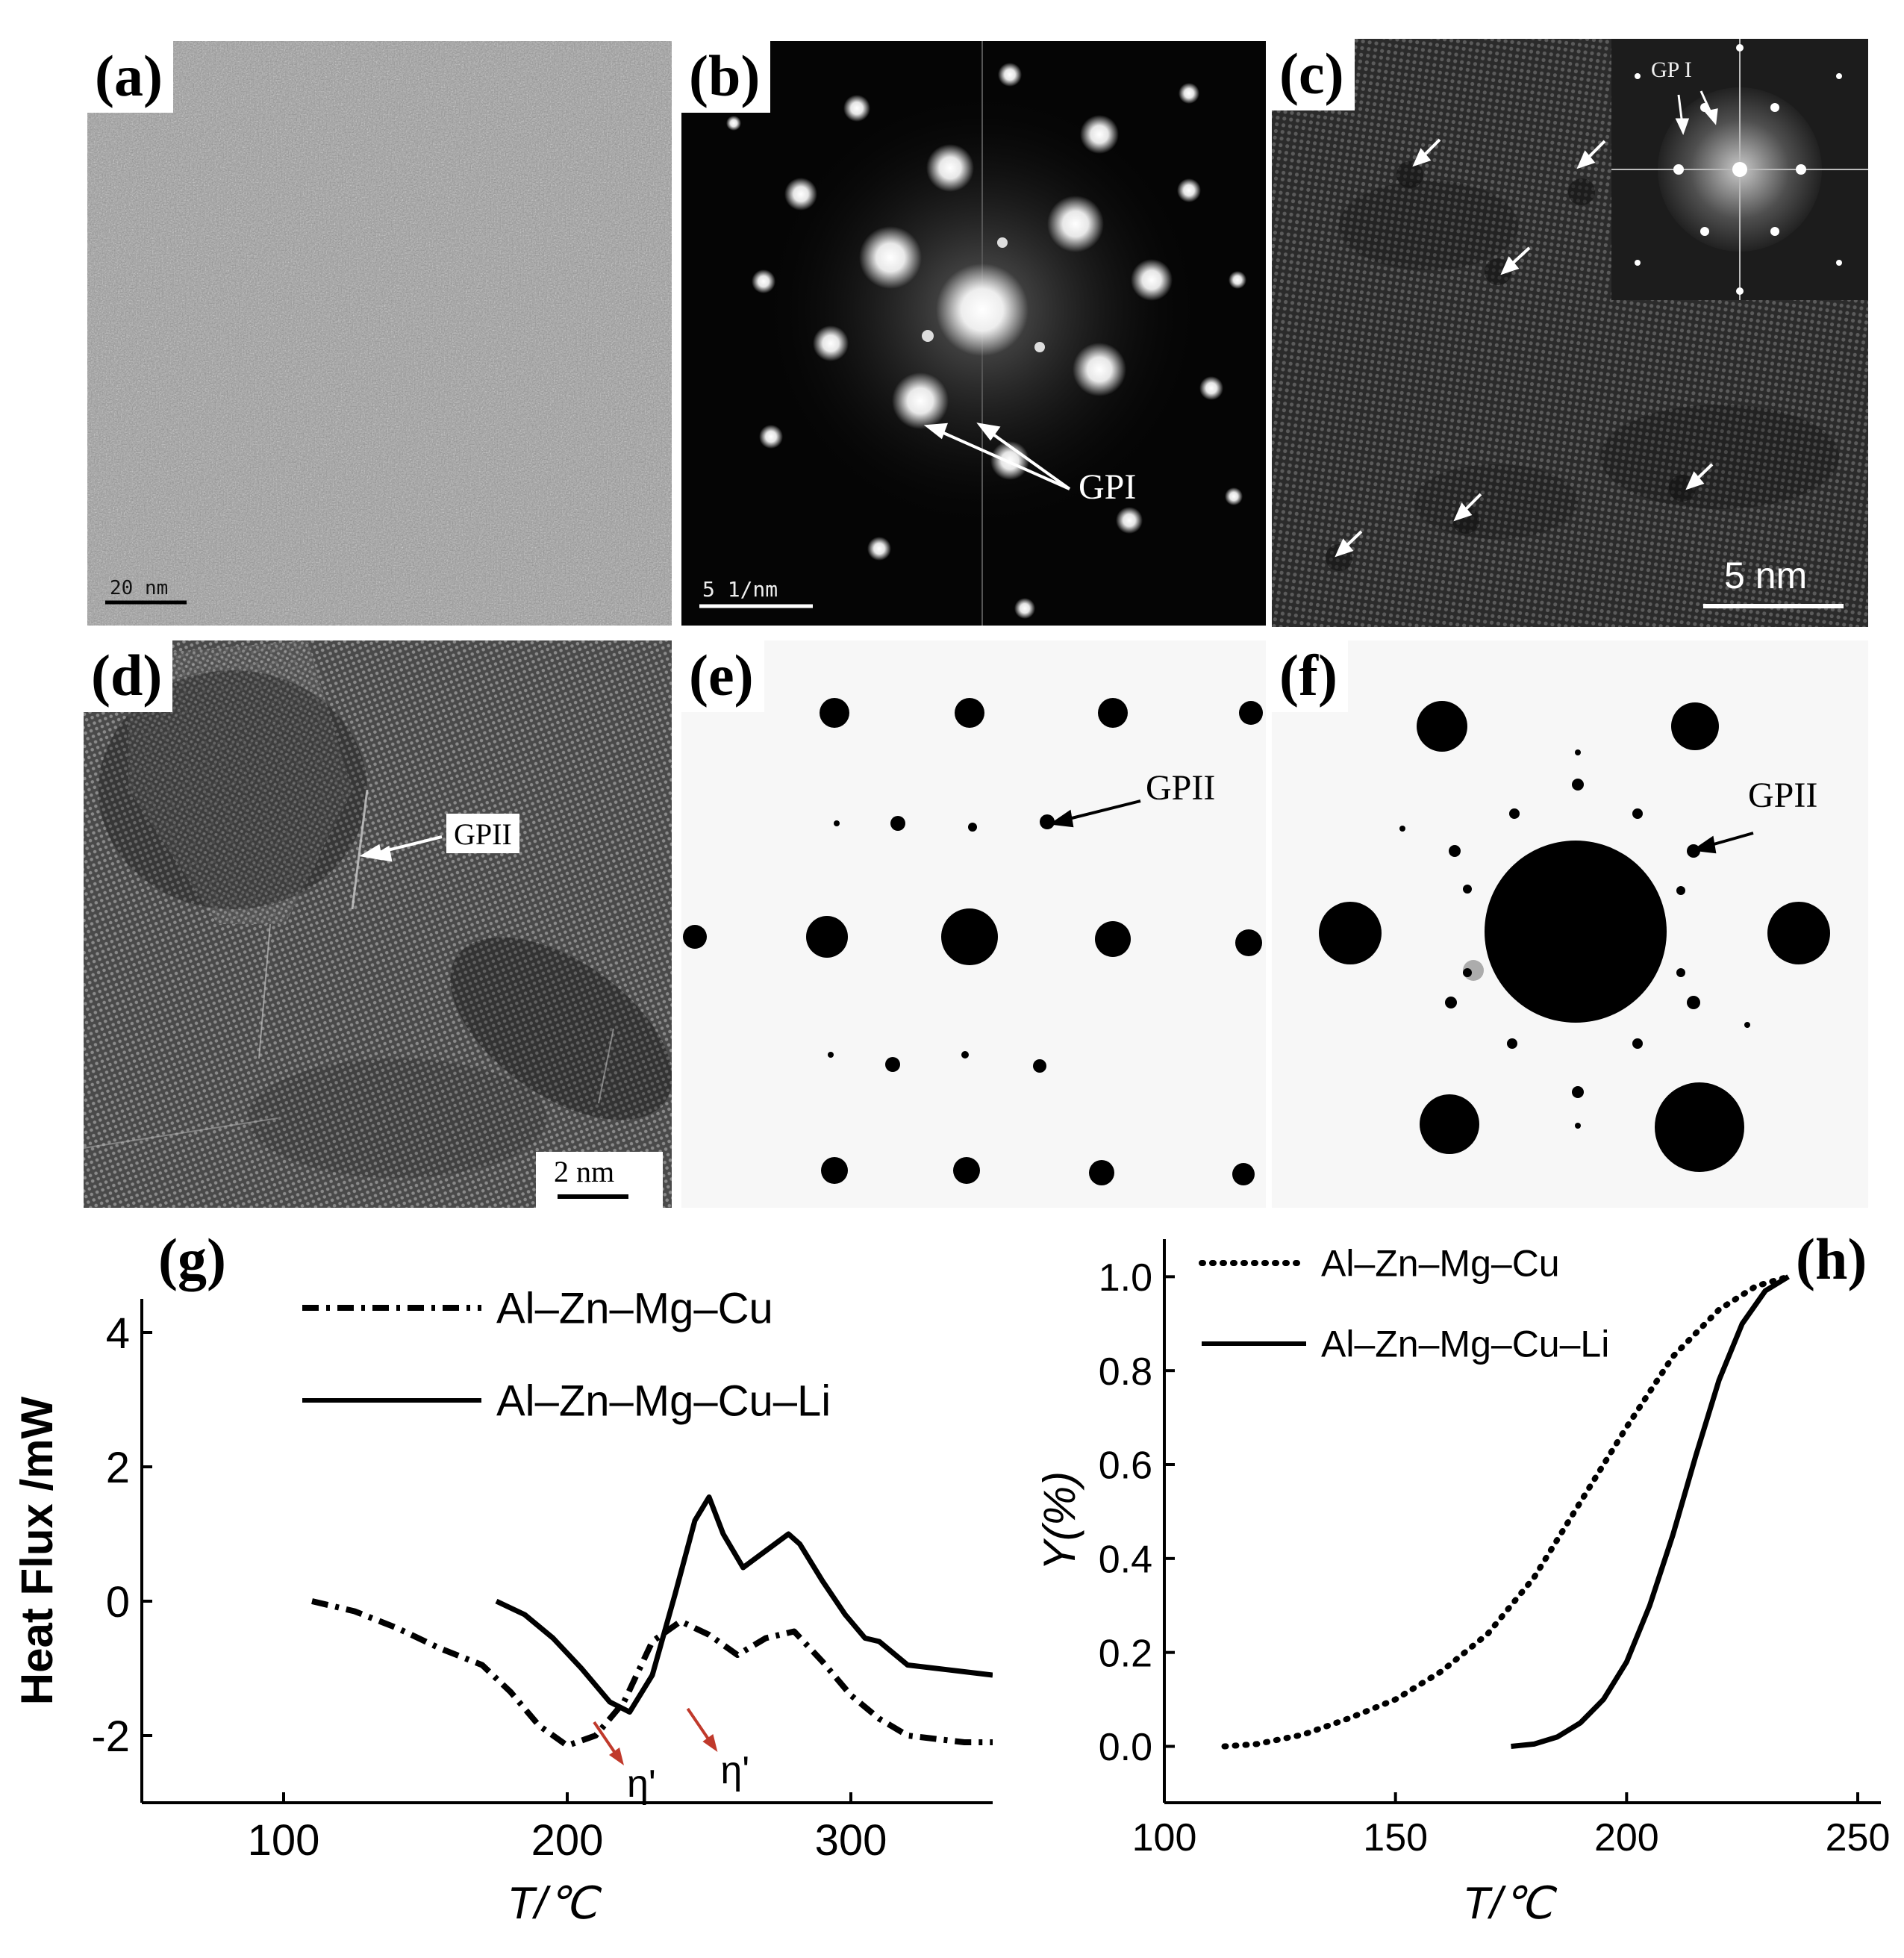 The image size is (1904, 1958). What do you see at coordinates (1739, 169) in the screenshot?
I see `fft-inset` at bounding box center [1739, 169].